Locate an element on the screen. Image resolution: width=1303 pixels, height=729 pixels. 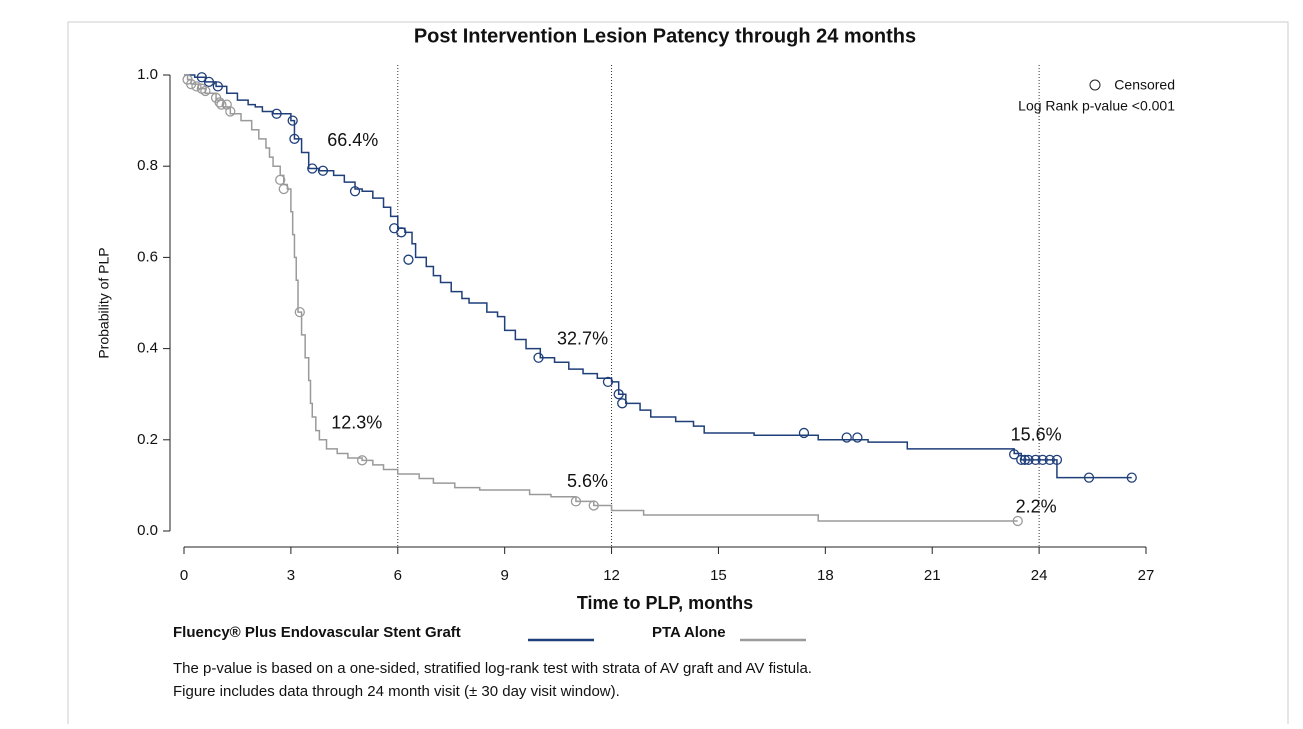
annotation: 12.3% is located at coordinates (356, 423).